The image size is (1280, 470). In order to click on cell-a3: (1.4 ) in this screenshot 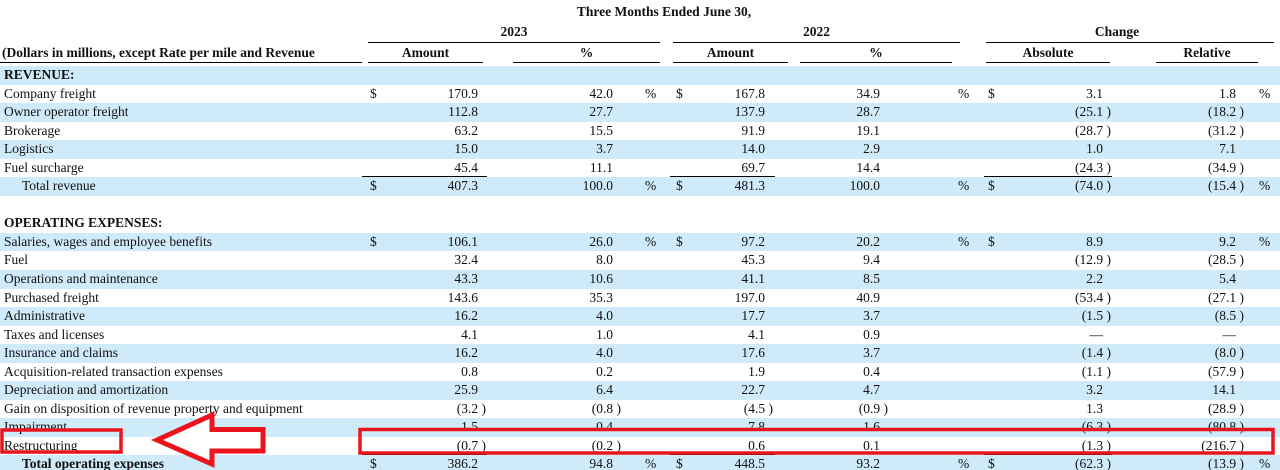, I will do `click(1096, 353)`.